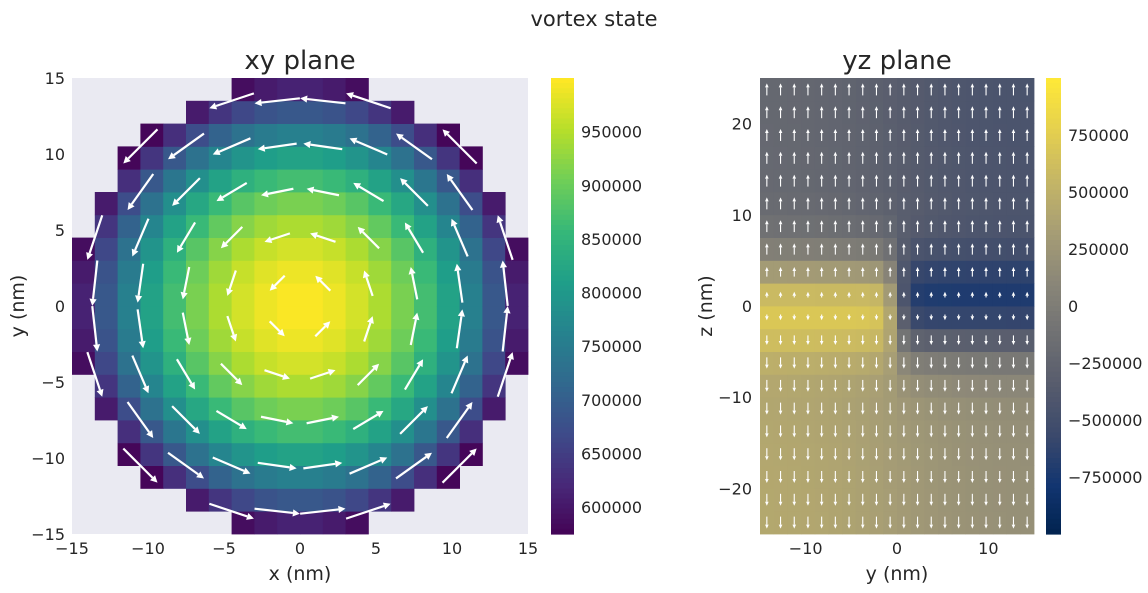 Image resolution: width=1148 pixels, height=593 pixels. I want to click on xy-x-axis-label: x (nm), so click(300, 574).